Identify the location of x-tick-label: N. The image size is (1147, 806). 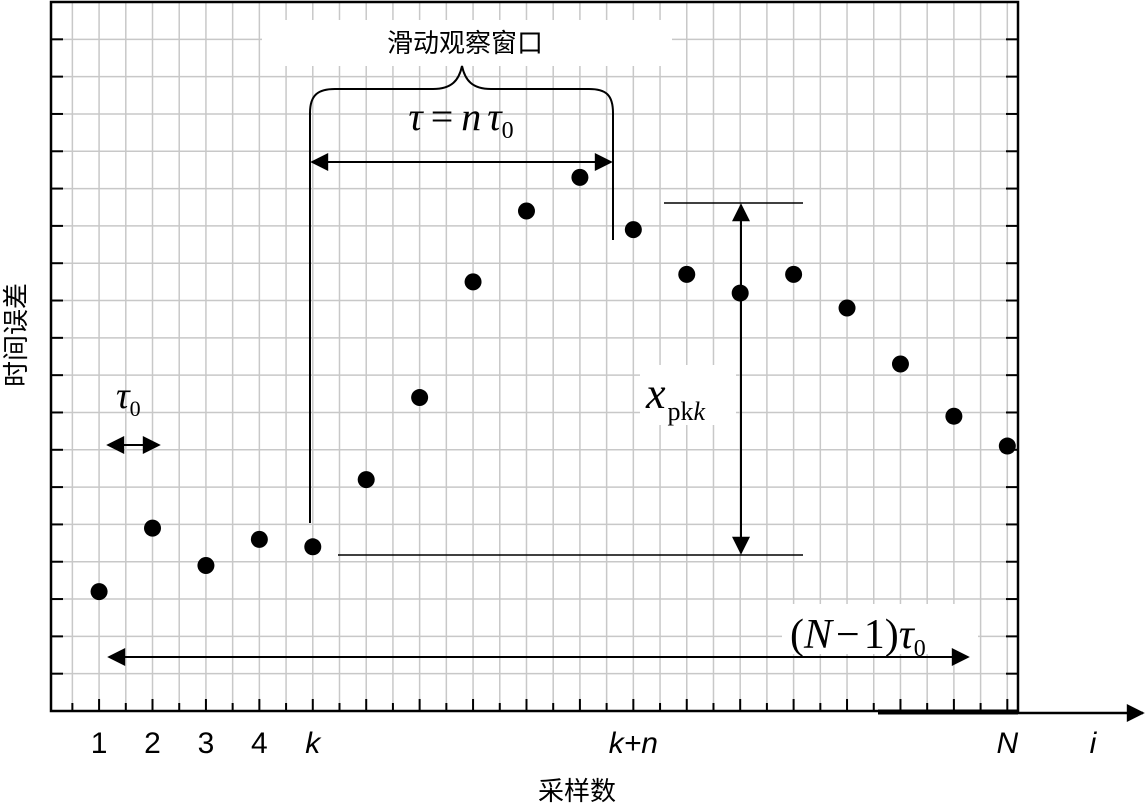
(1007, 743).